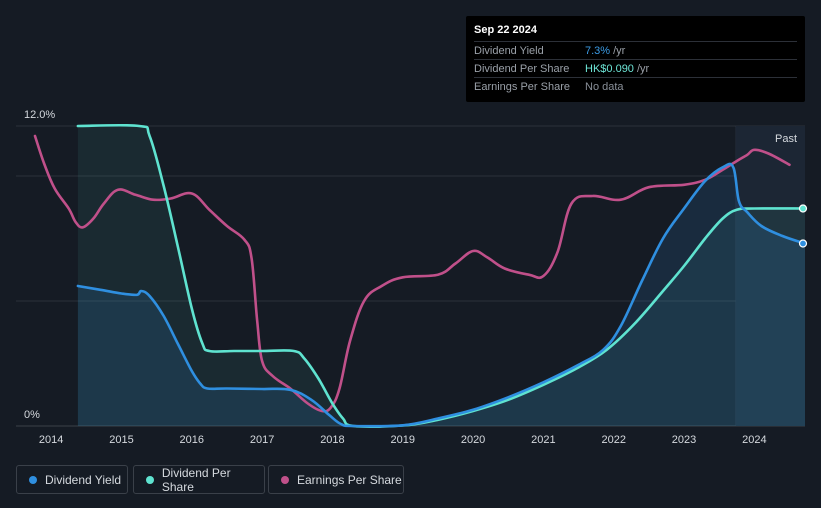  I want to click on legend-dividend-per-share: Dividend Per Share, so click(199, 479).